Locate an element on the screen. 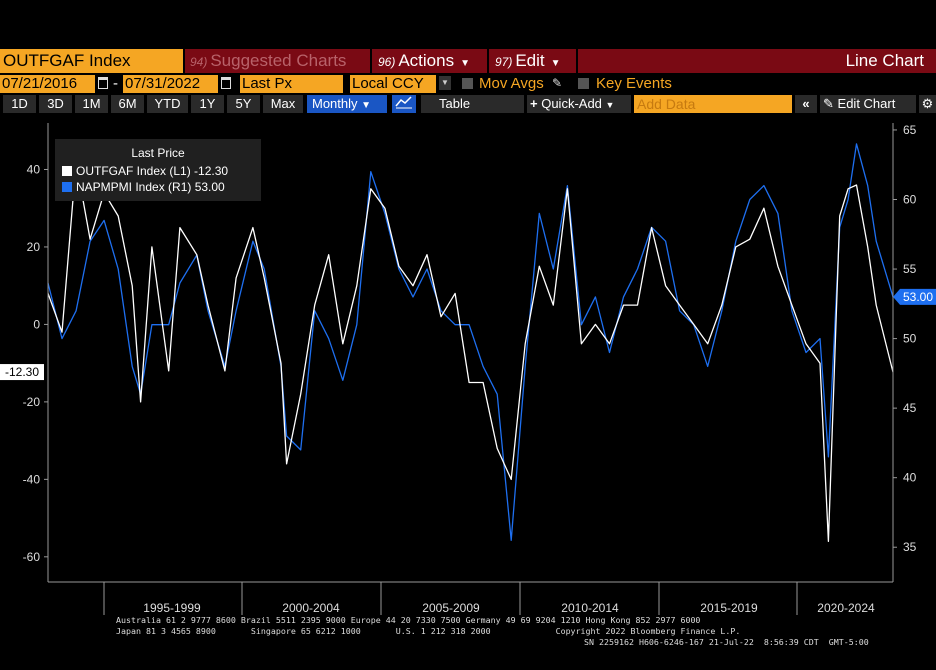  left-tick-label: 0 is located at coordinates (36, 324).